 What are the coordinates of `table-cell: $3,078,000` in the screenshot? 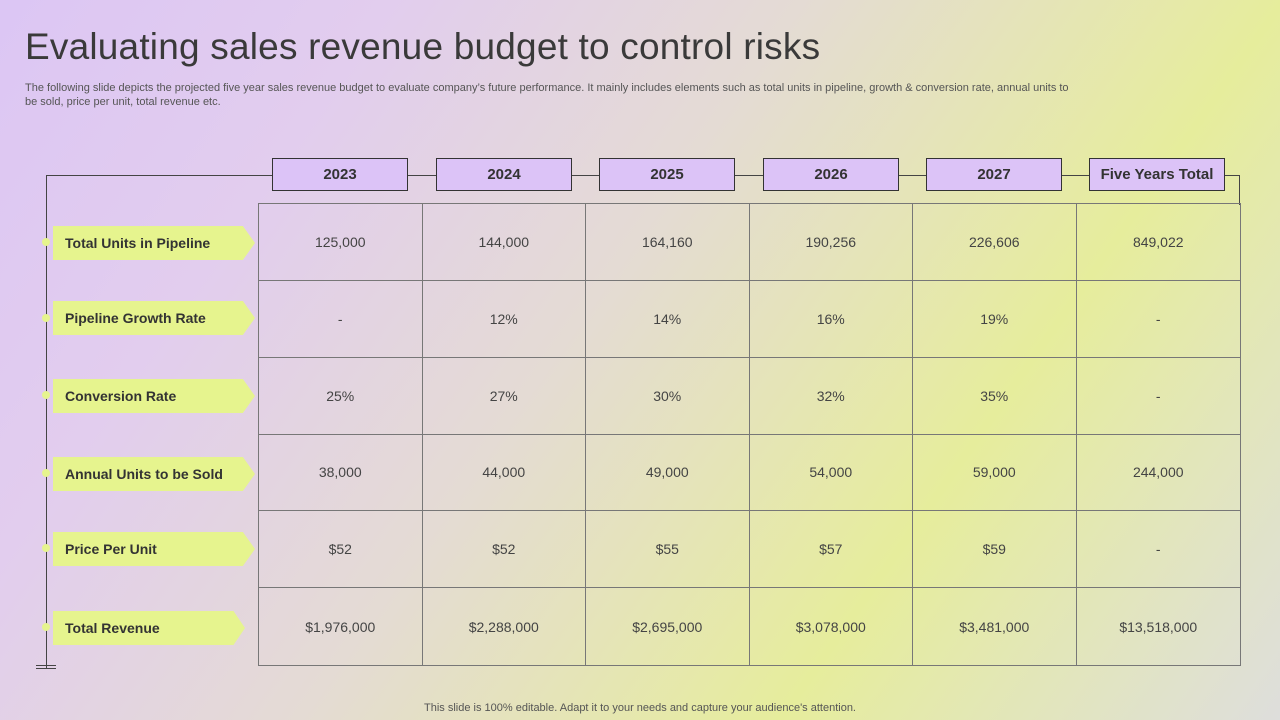 It's located at (831, 626).